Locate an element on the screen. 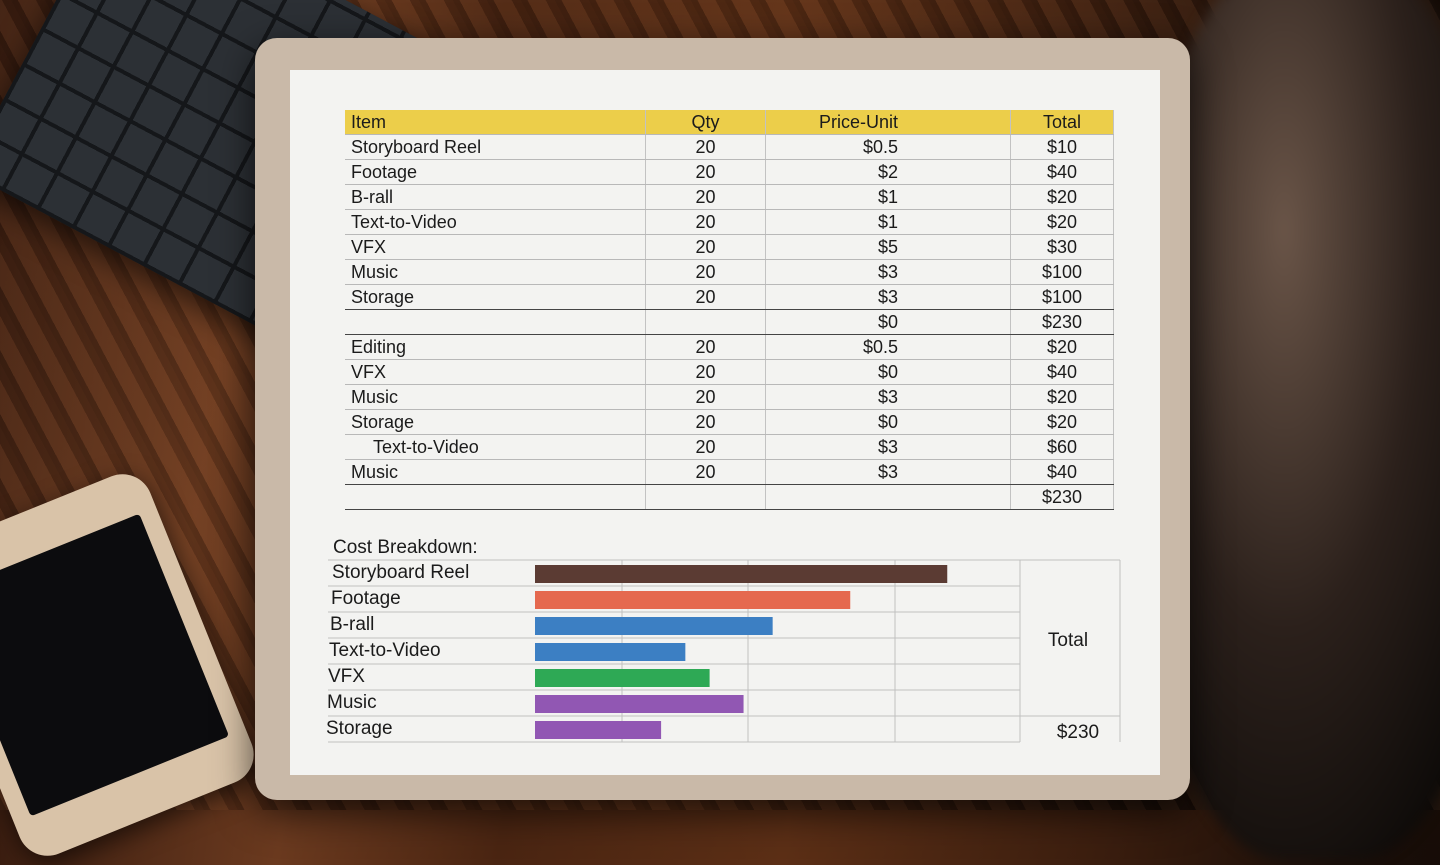 Image resolution: width=1440 pixels, height=865 pixels. table-row: B-rall 20 $1 $20 is located at coordinates (729, 197).